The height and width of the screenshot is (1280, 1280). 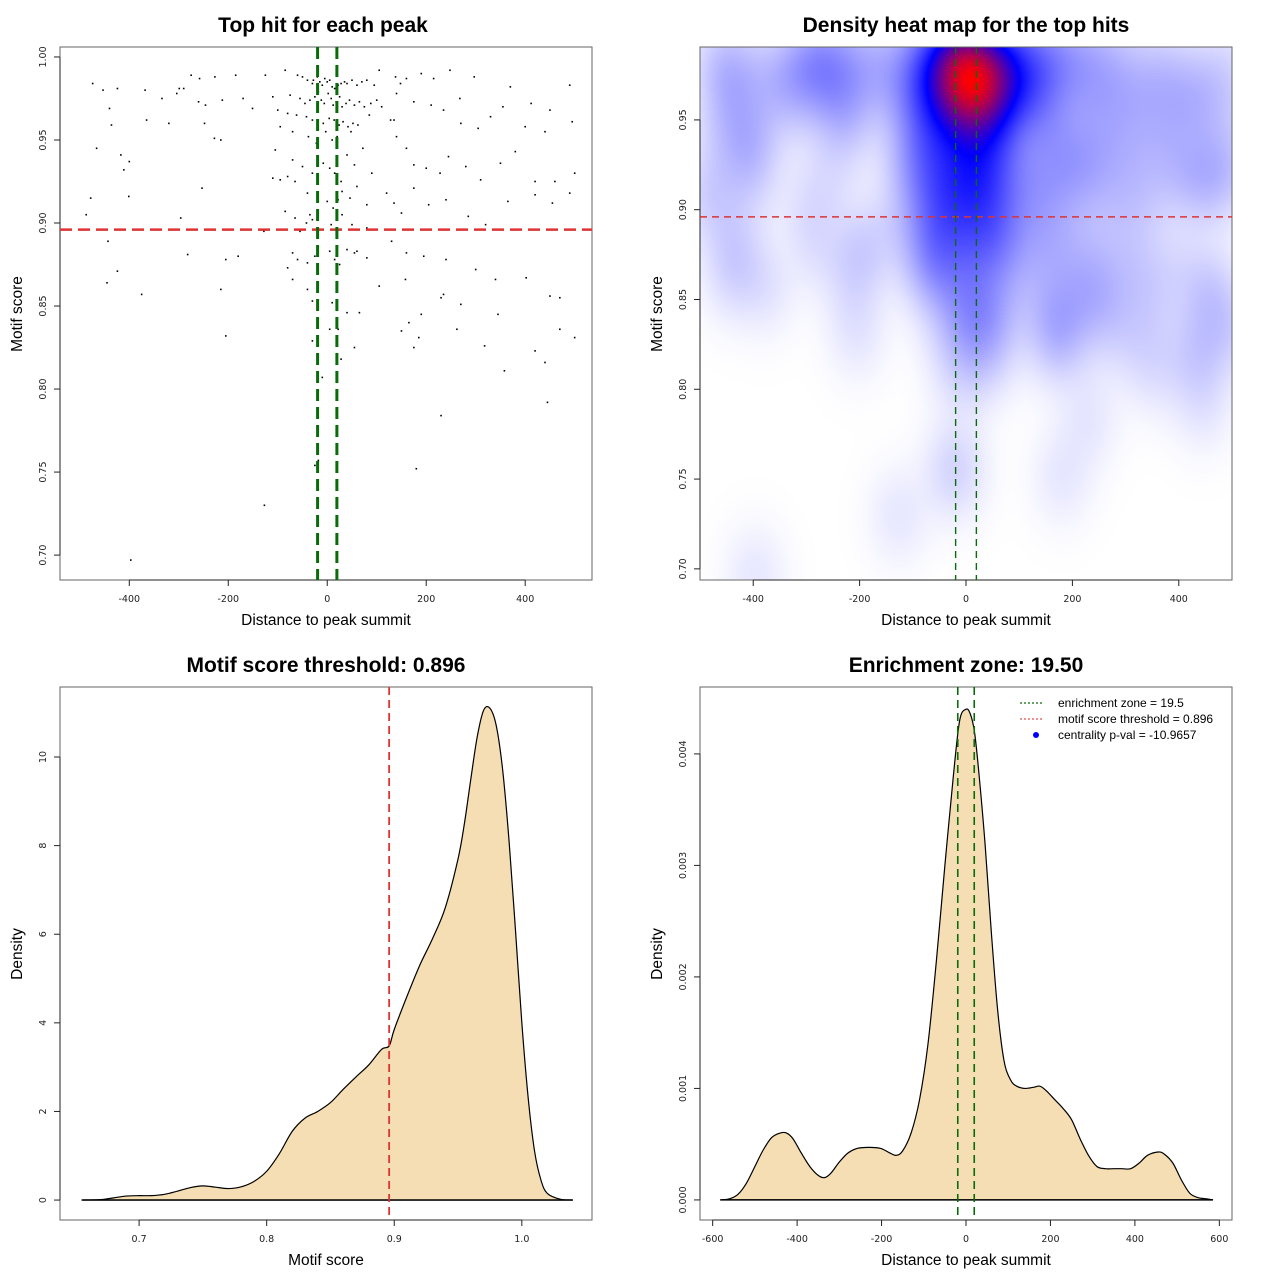 I want to click on x-tick-label: 600, so click(x=1219, y=1239).